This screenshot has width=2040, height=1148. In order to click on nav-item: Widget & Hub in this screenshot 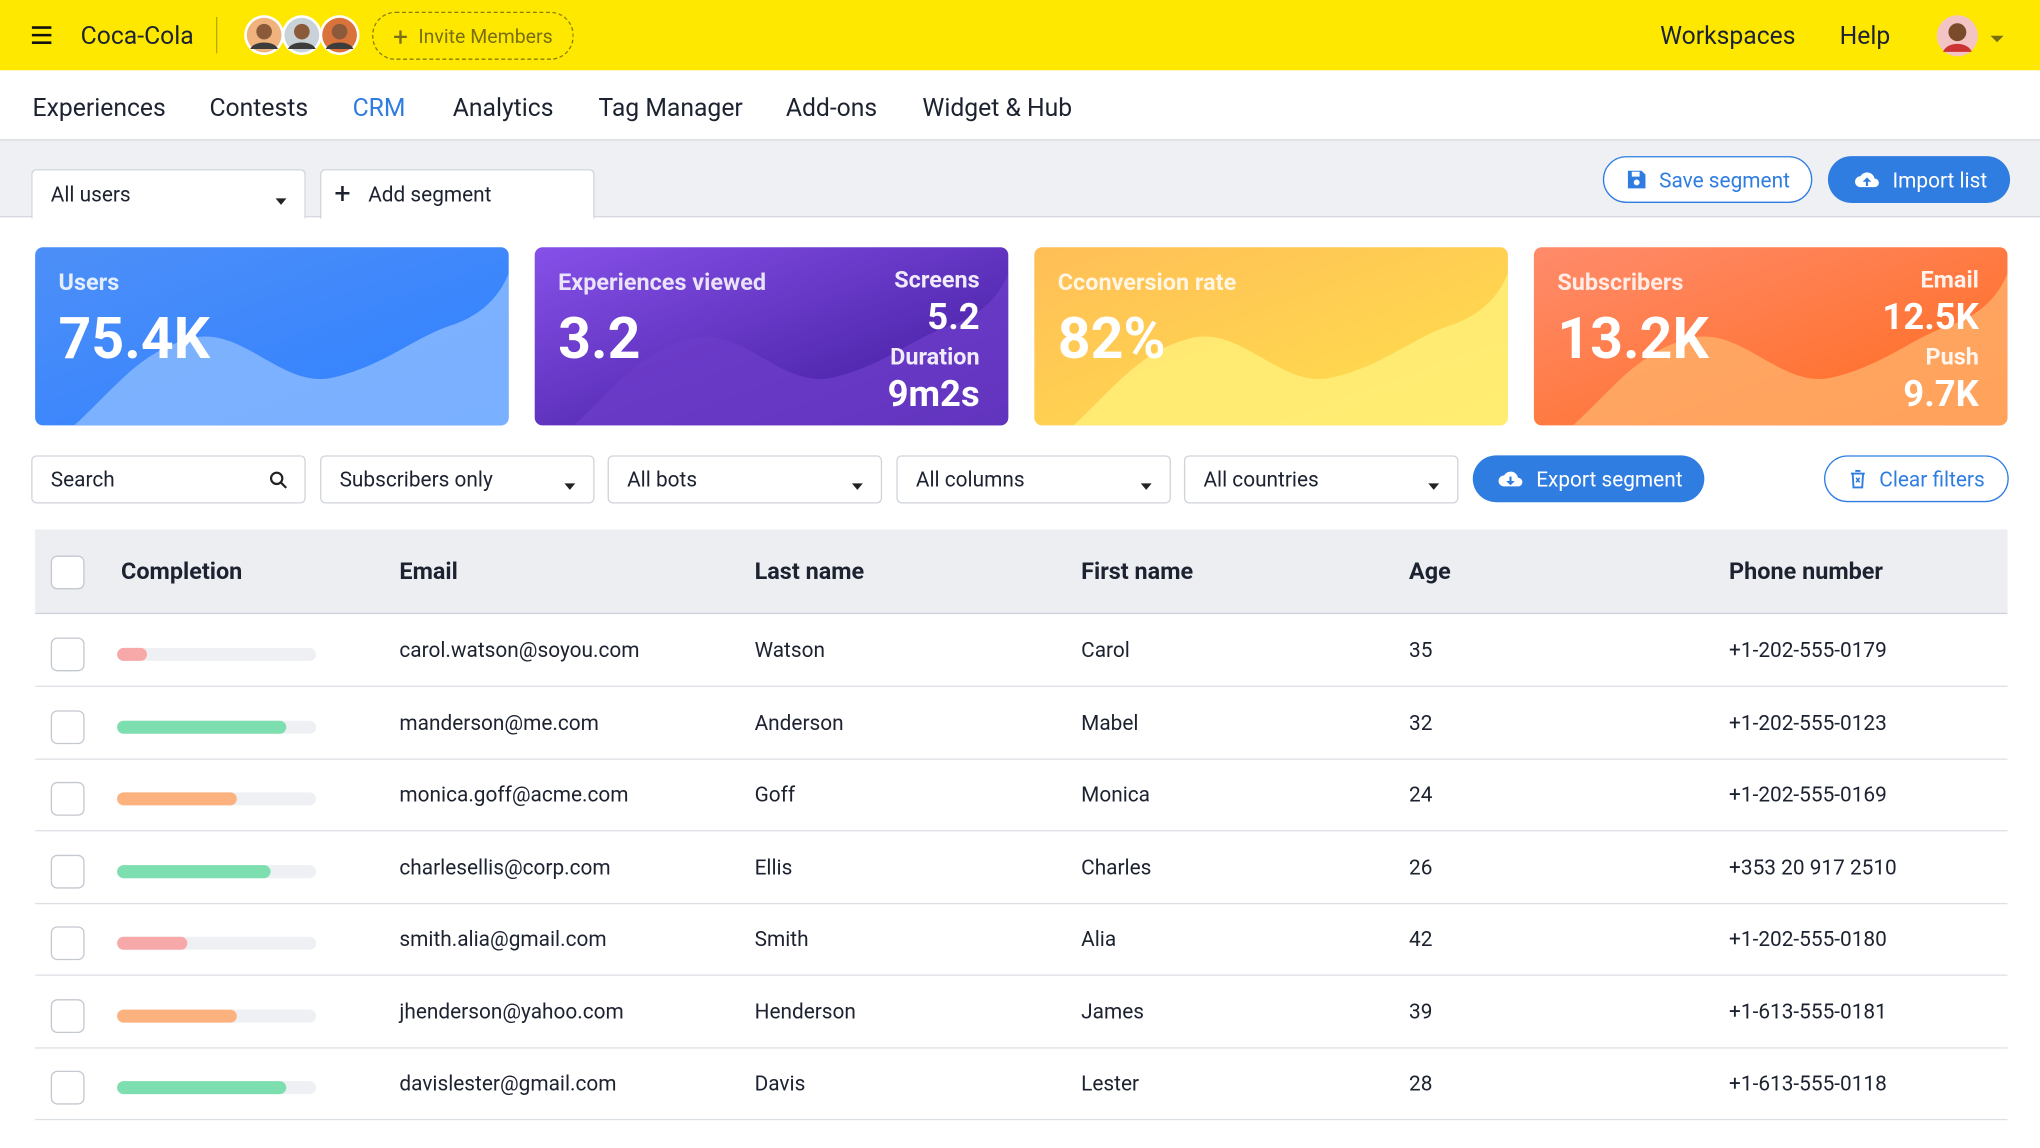, I will do `click(997, 107)`.